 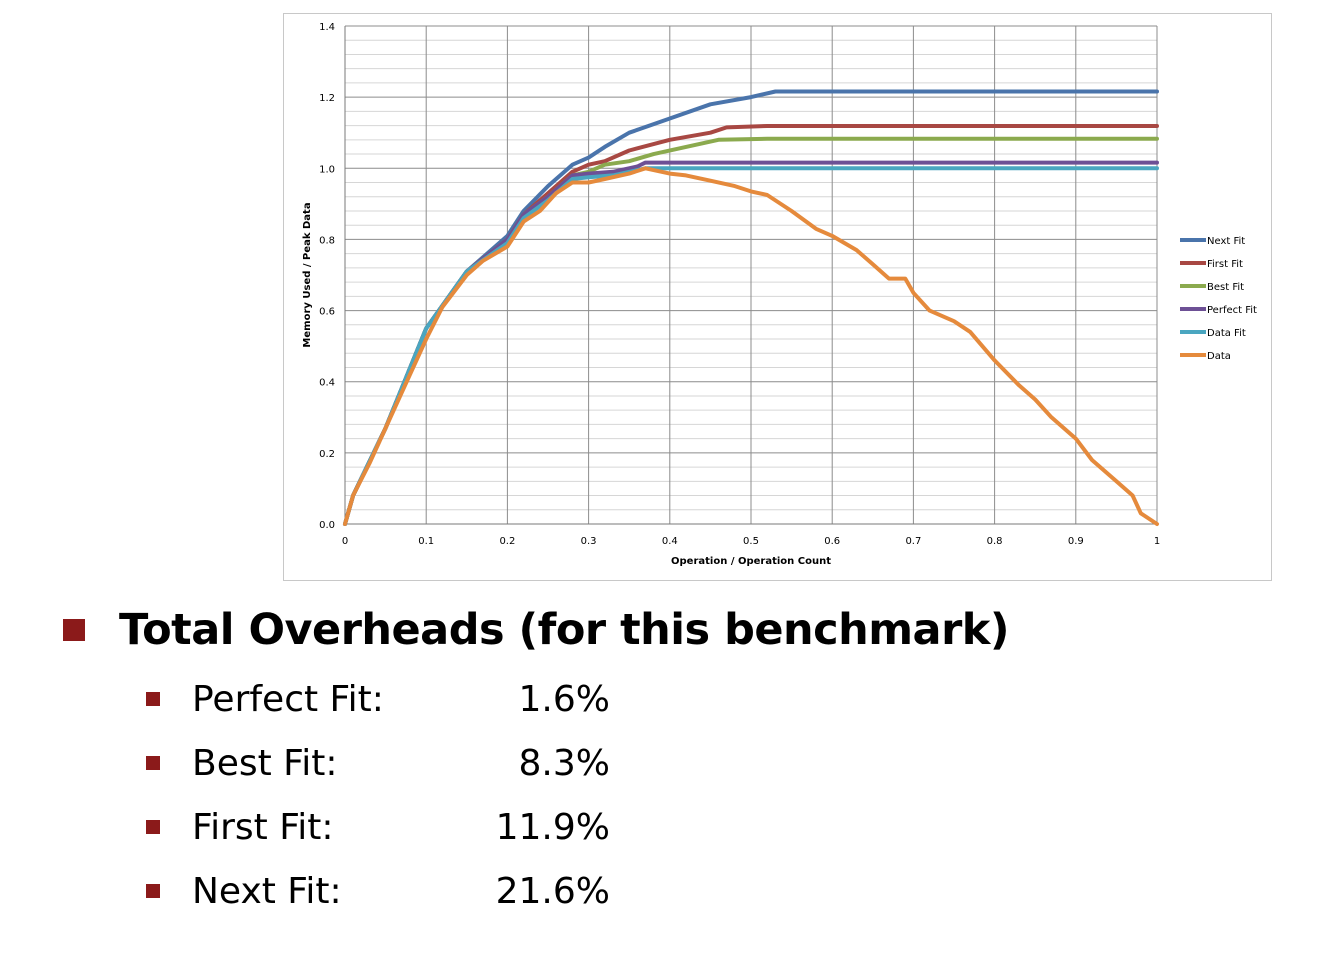 What do you see at coordinates (267, 891) in the screenshot?
I see `overhead-label: Next Fit:` at bounding box center [267, 891].